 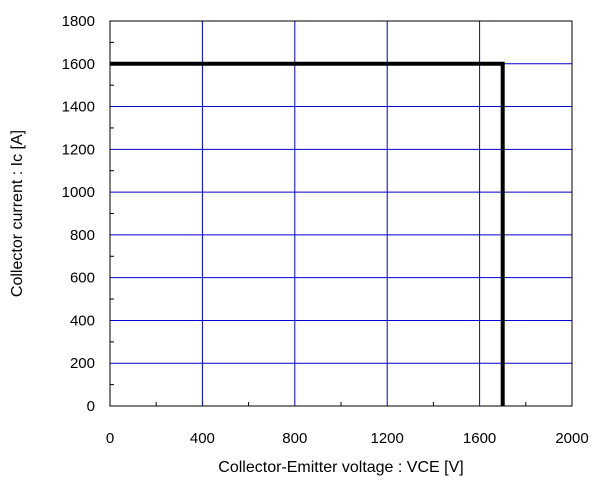 I want to click on y-axis-label: Collector current : Ic [A], so click(x=17, y=213).